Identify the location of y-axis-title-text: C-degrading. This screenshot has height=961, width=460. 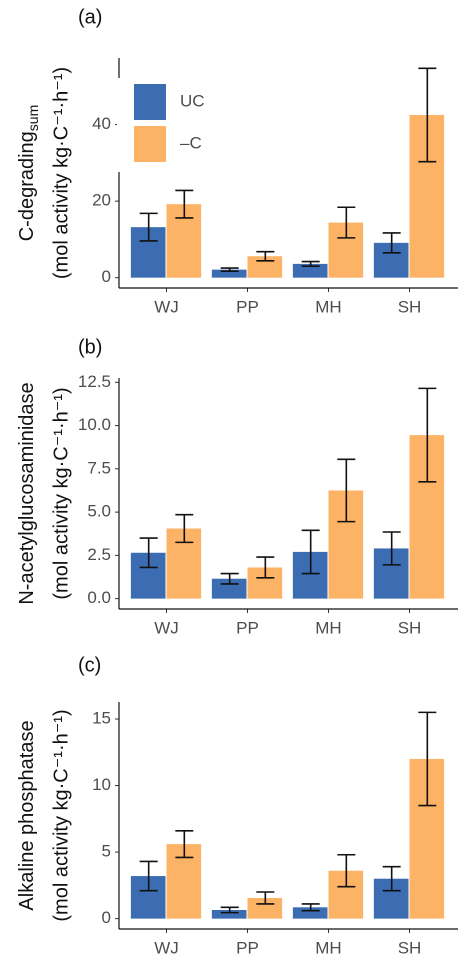
(27, 186).